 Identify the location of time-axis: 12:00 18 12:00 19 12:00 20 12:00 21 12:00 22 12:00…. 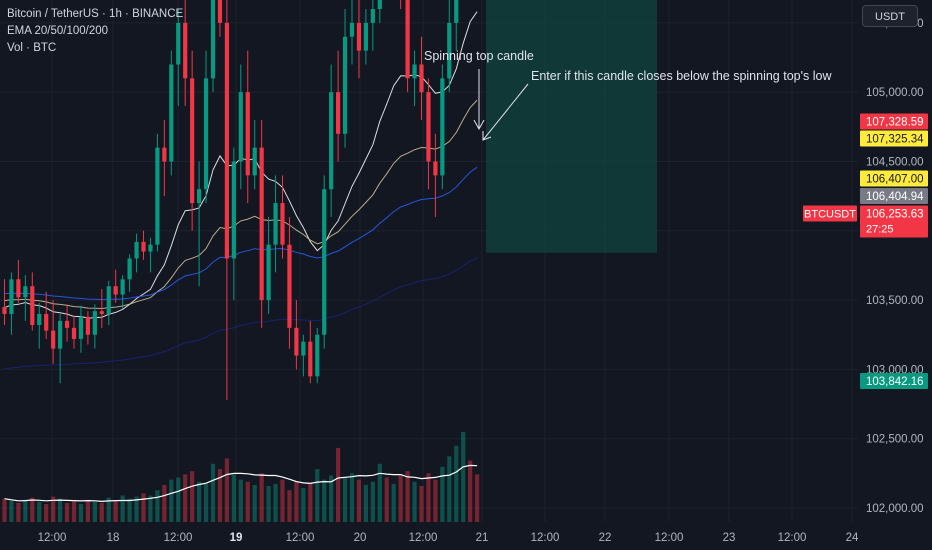
(448, 538).